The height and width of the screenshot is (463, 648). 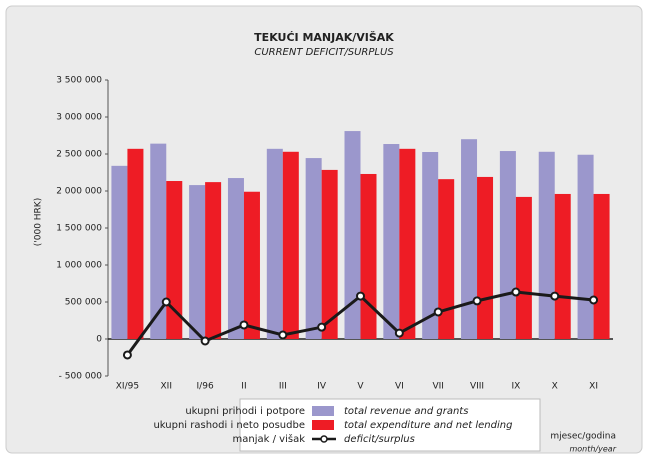 I want to click on legend-label: total revenue and grants, so click(x=406, y=411).